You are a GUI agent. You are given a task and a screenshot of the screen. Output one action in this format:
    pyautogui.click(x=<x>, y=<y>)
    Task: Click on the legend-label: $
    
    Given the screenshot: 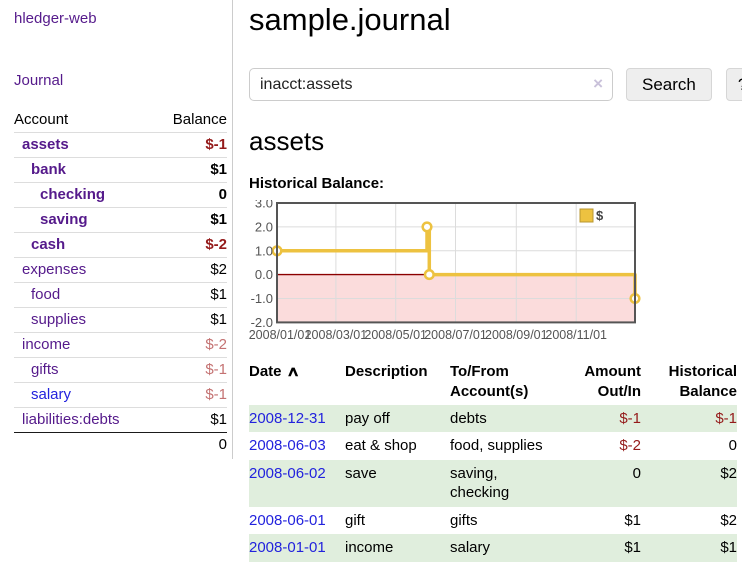 What is the action you would take?
    pyautogui.click(x=600, y=215)
    